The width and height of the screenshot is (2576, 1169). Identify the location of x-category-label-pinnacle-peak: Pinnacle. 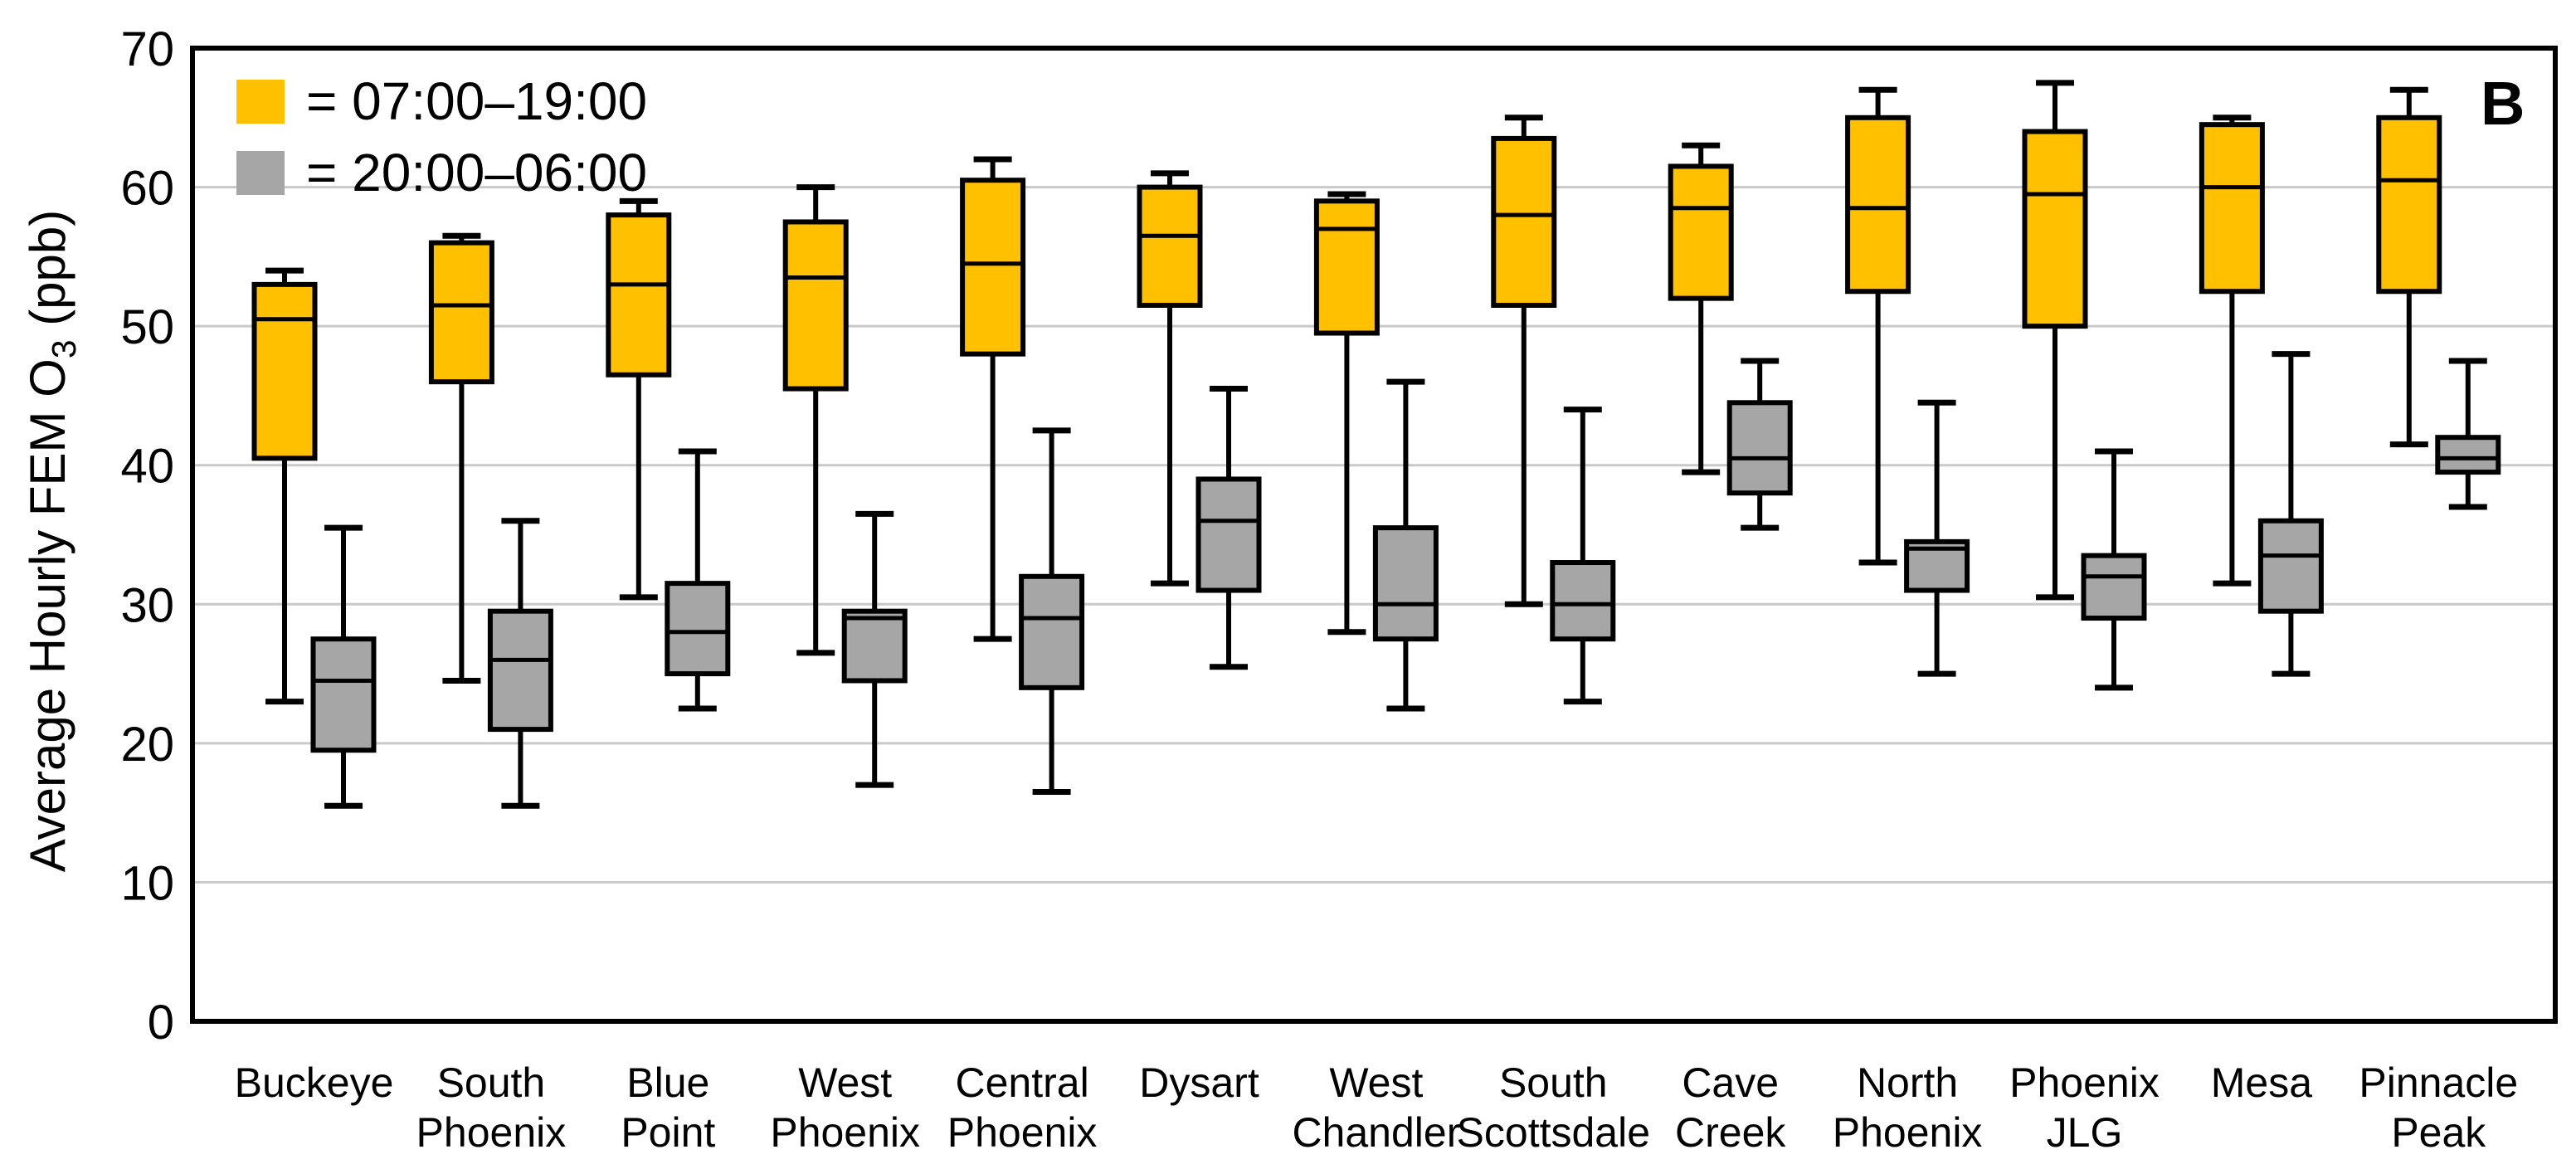
(2438, 1082).